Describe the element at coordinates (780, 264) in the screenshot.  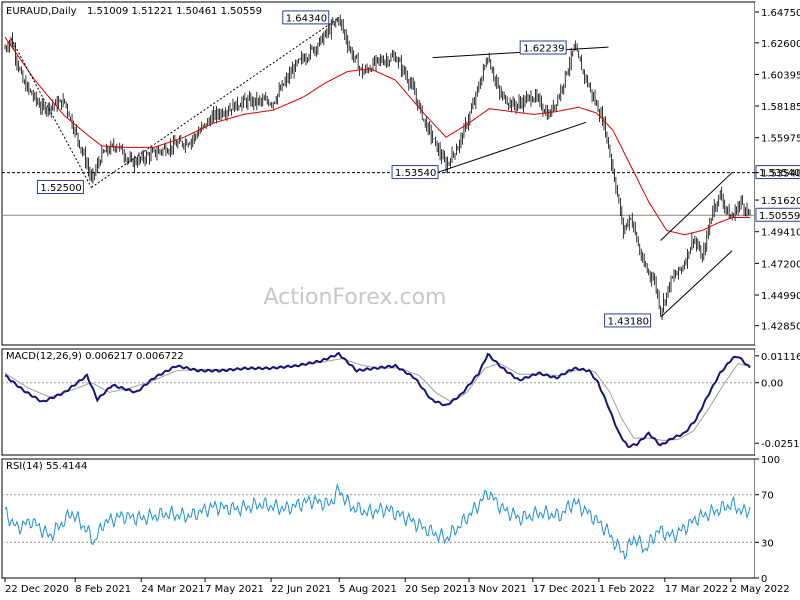
I see `price-y-tick-label: 1.47200` at that location.